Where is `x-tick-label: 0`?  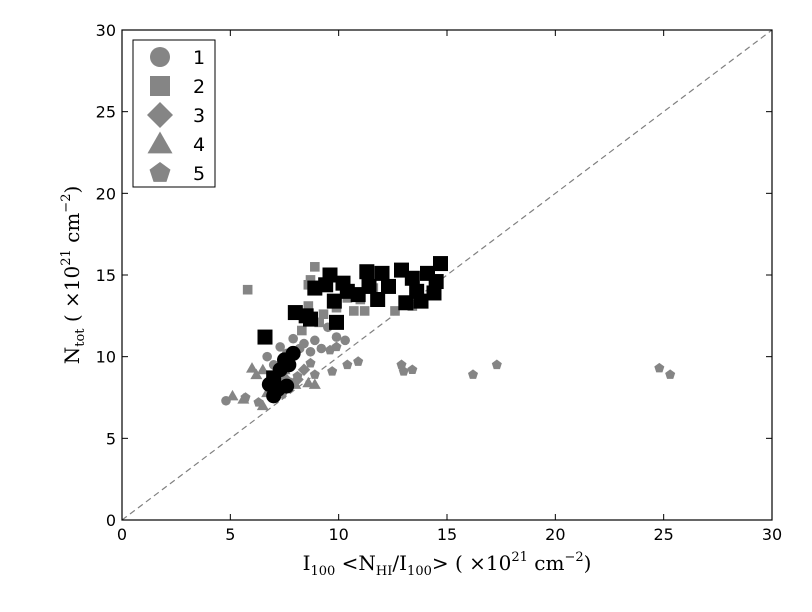 x-tick-label: 0 is located at coordinates (122, 534).